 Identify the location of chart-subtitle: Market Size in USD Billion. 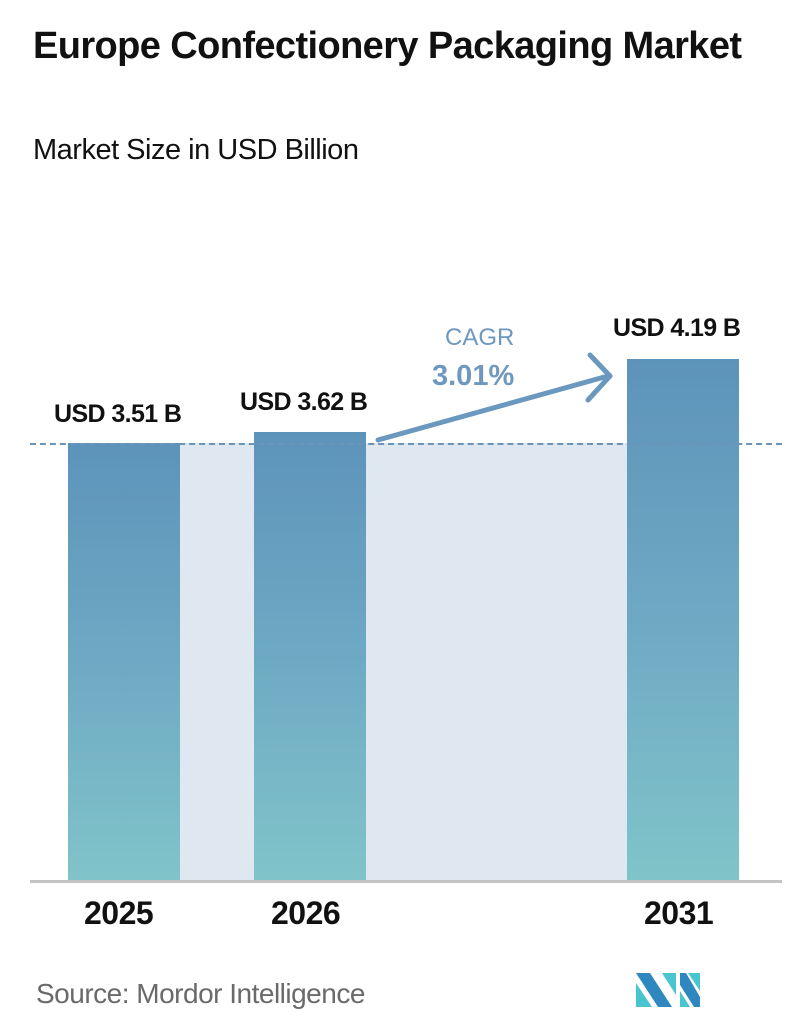
(196, 150).